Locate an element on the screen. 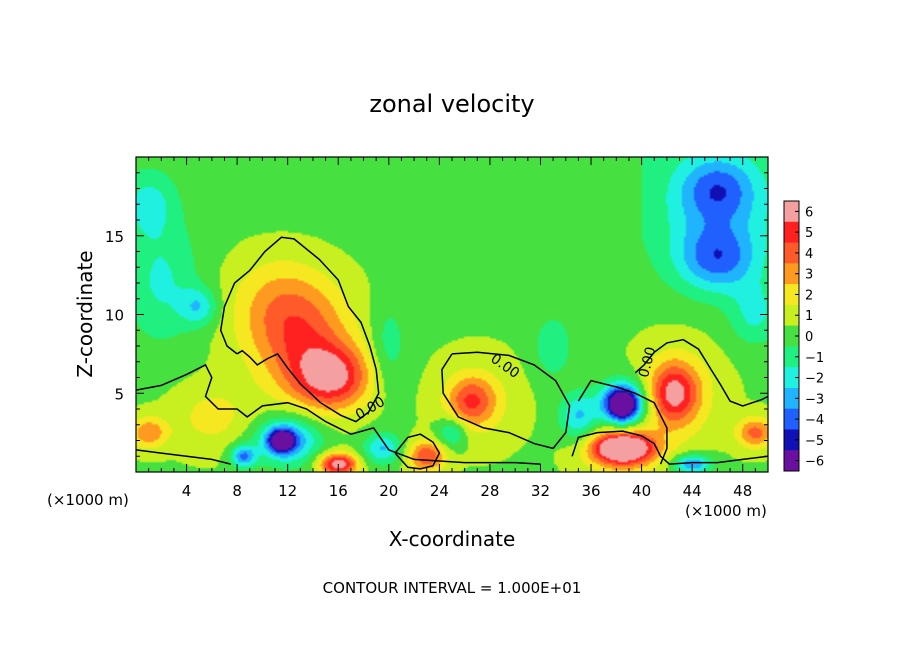 The image size is (904, 654). colorbar: 6 5 4 3 2 1 0 −1 −2 −3 −4 −5 −6 is located at coordinates (803, 336).